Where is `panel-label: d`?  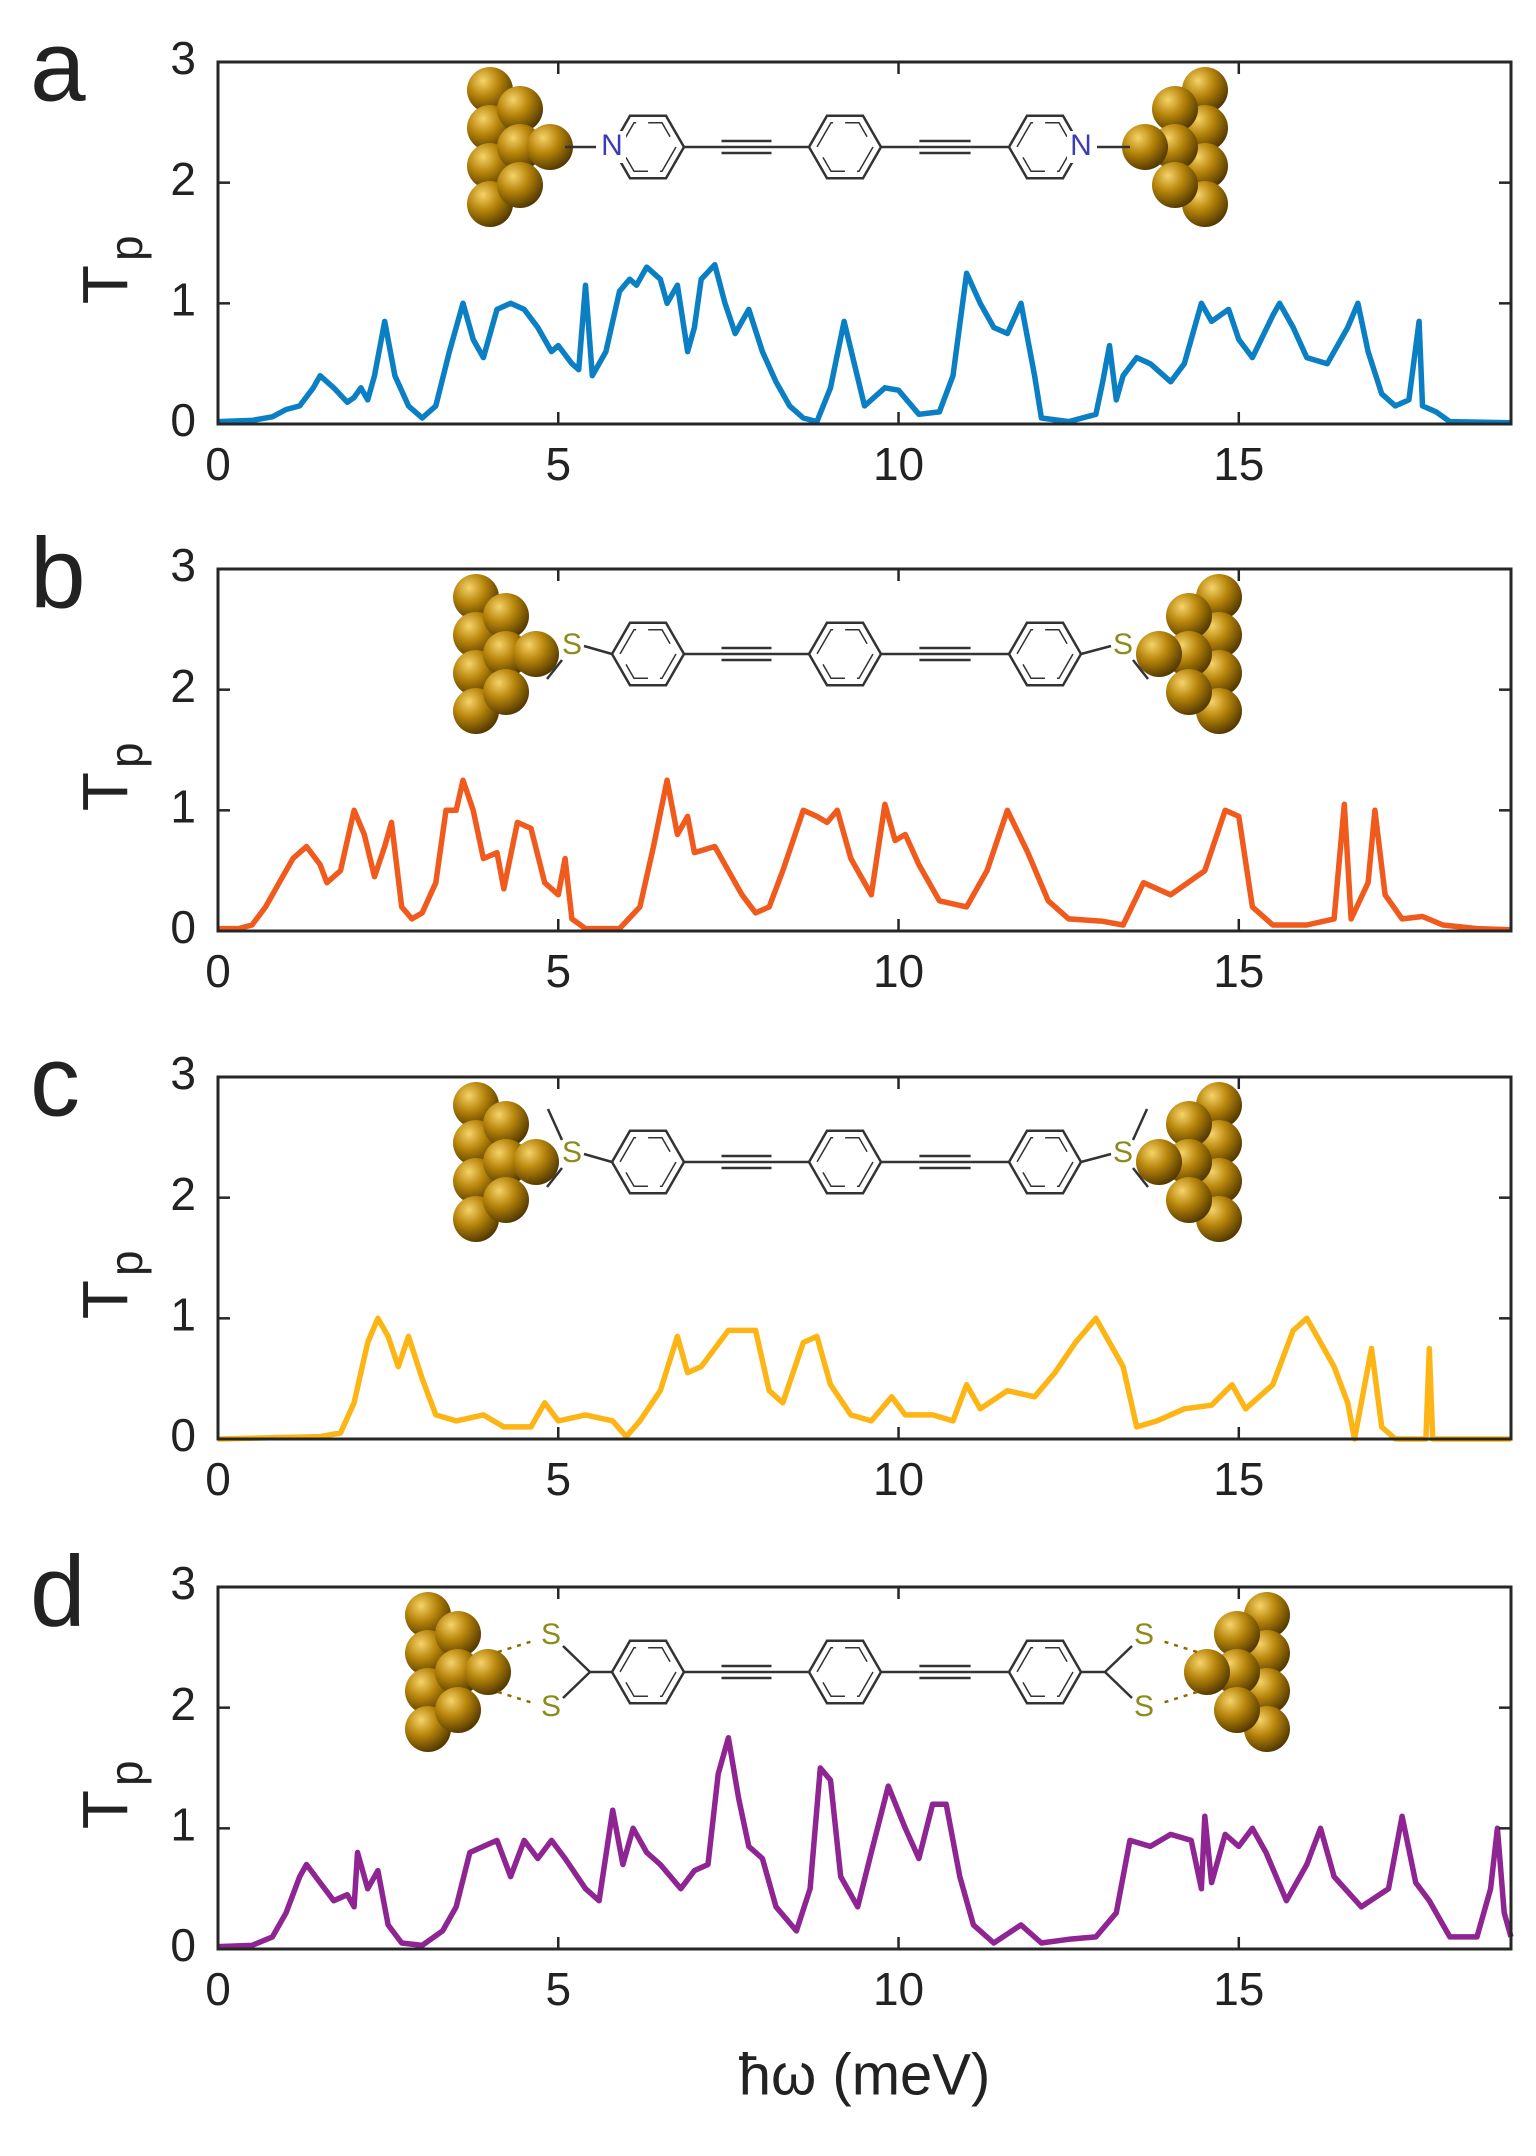 panel-label: d is located at coordinates (58, 1591).